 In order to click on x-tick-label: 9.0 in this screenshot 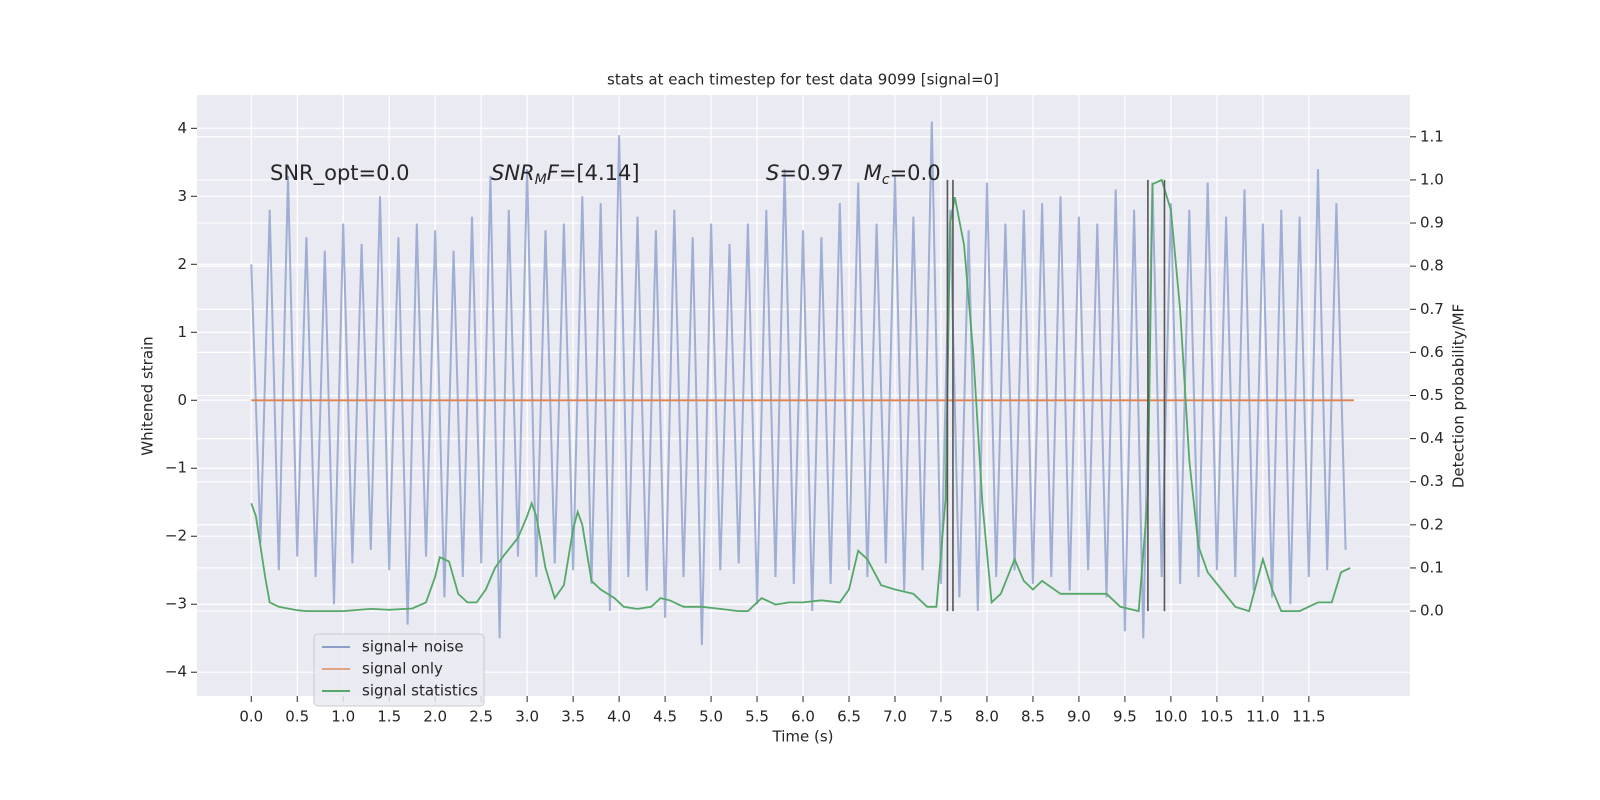, I will do `click(1079, 717)`.